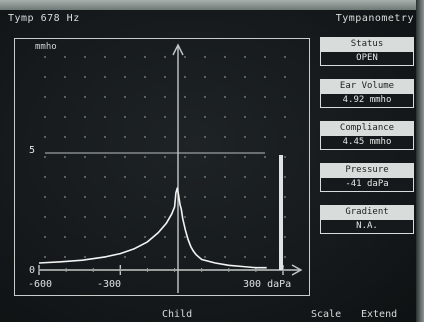 Image resolution: width=424 pixels, height=322 pixels. Describe the element at coordinates (374, 18) in the screenshot. I see `mode-title: Tympanometry` at that location.